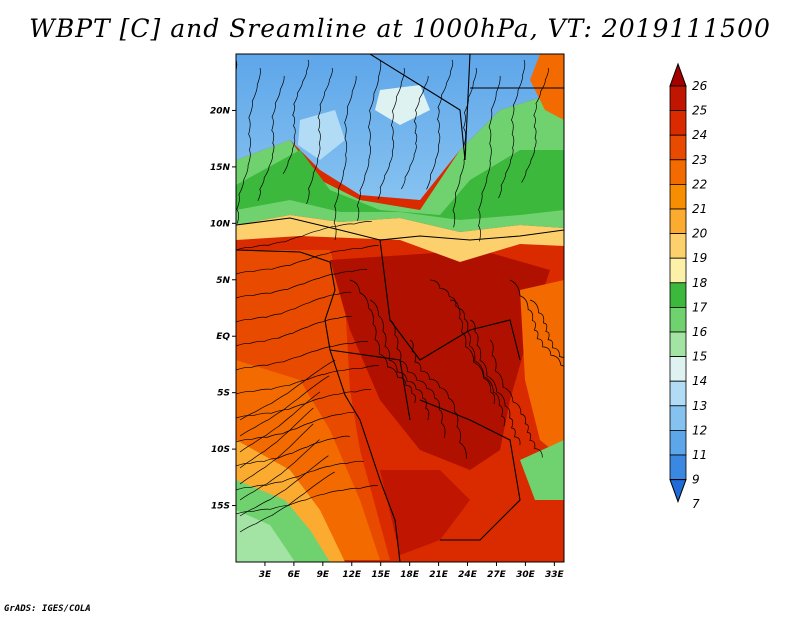 Image resolution: width=800 pixels, height=618 pixels. Describe the element at coordinates (223, 337) in the screenshot. I see `lat-tick-label: EQ` at that location.